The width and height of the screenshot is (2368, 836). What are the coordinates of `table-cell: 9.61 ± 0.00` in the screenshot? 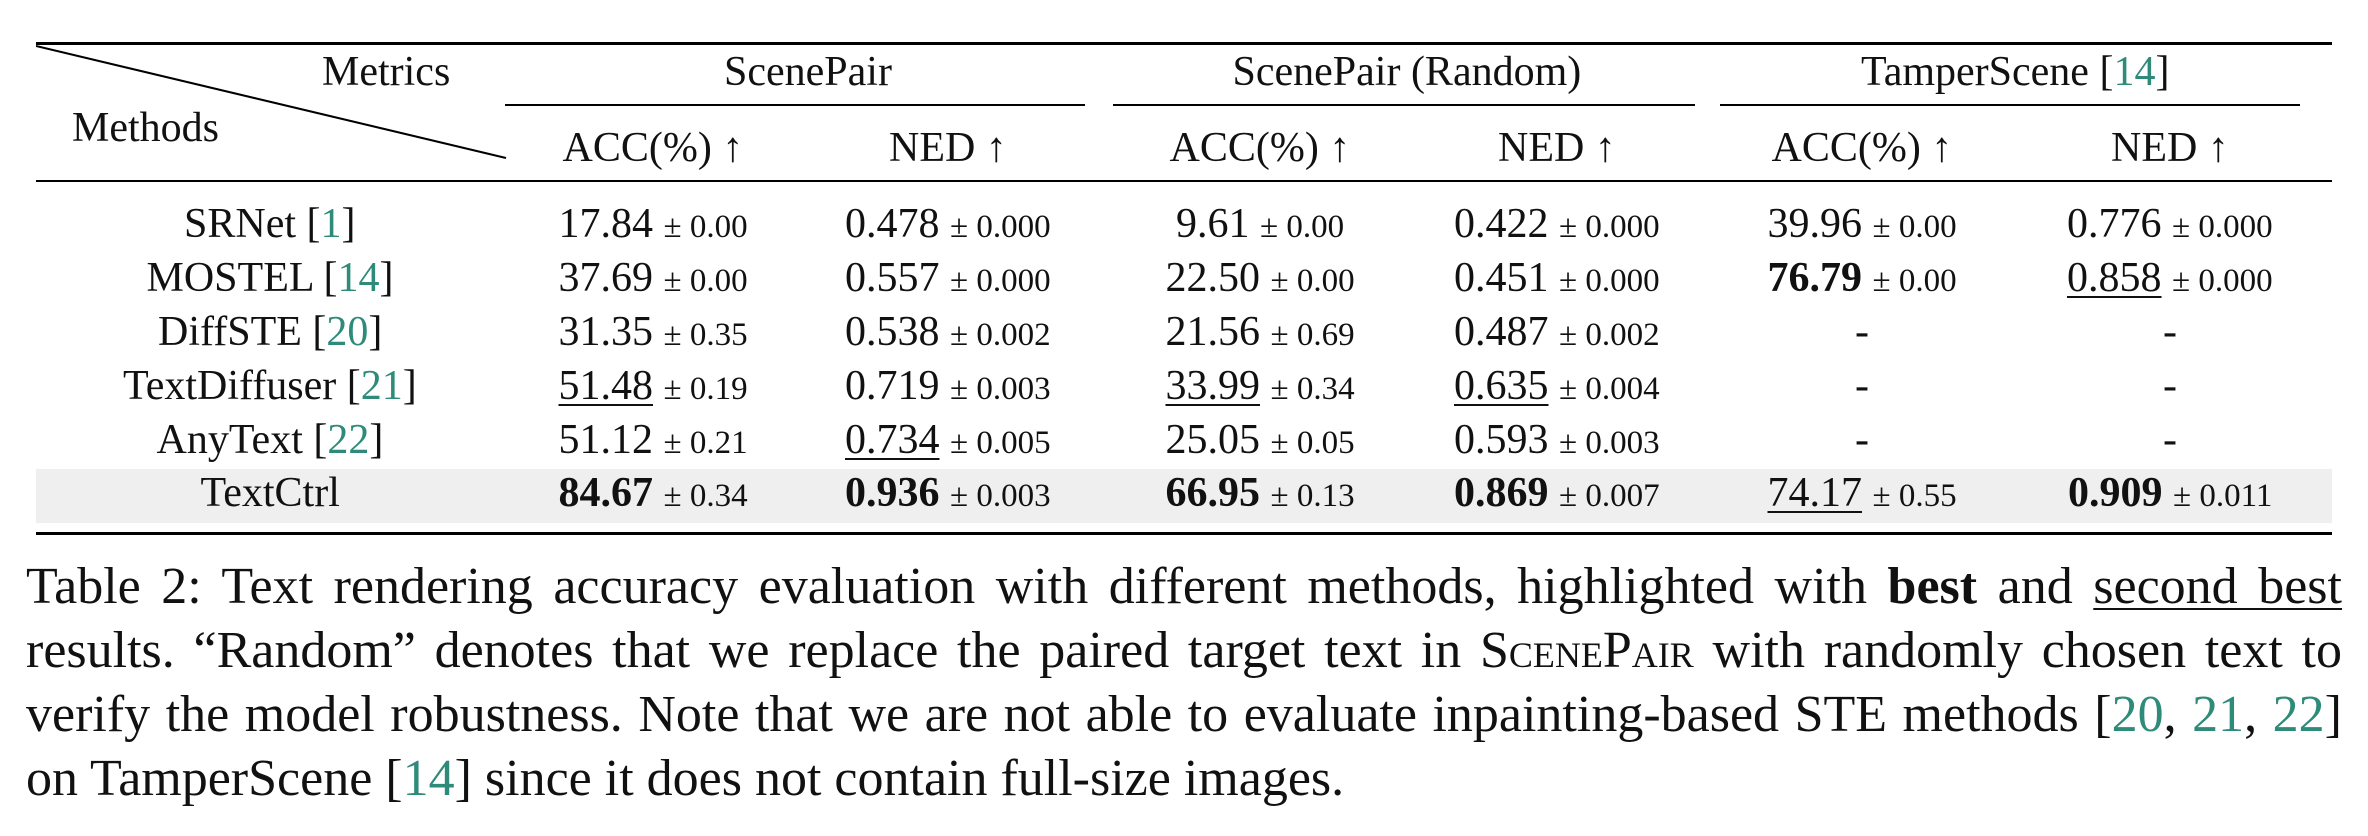 It's located at (1260, 225).